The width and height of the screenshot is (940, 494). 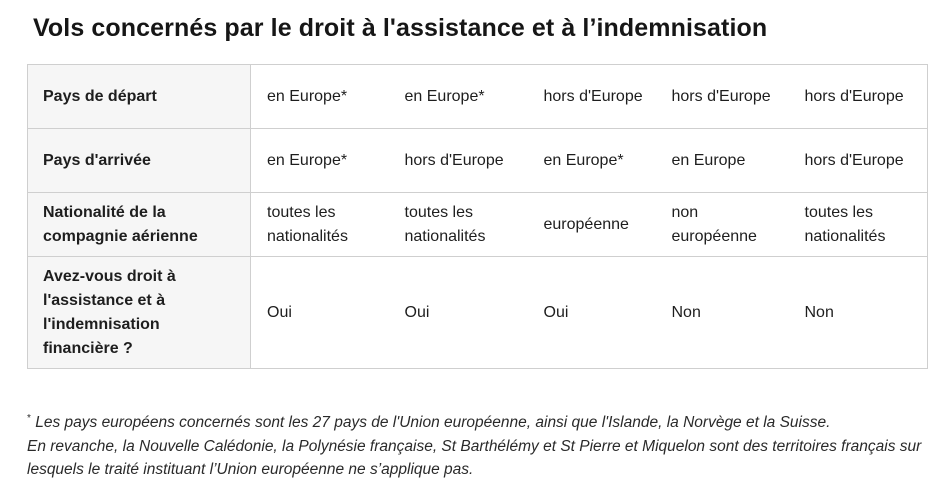 I want to click on table-cell: en Europe, so click(x=722, y=160).